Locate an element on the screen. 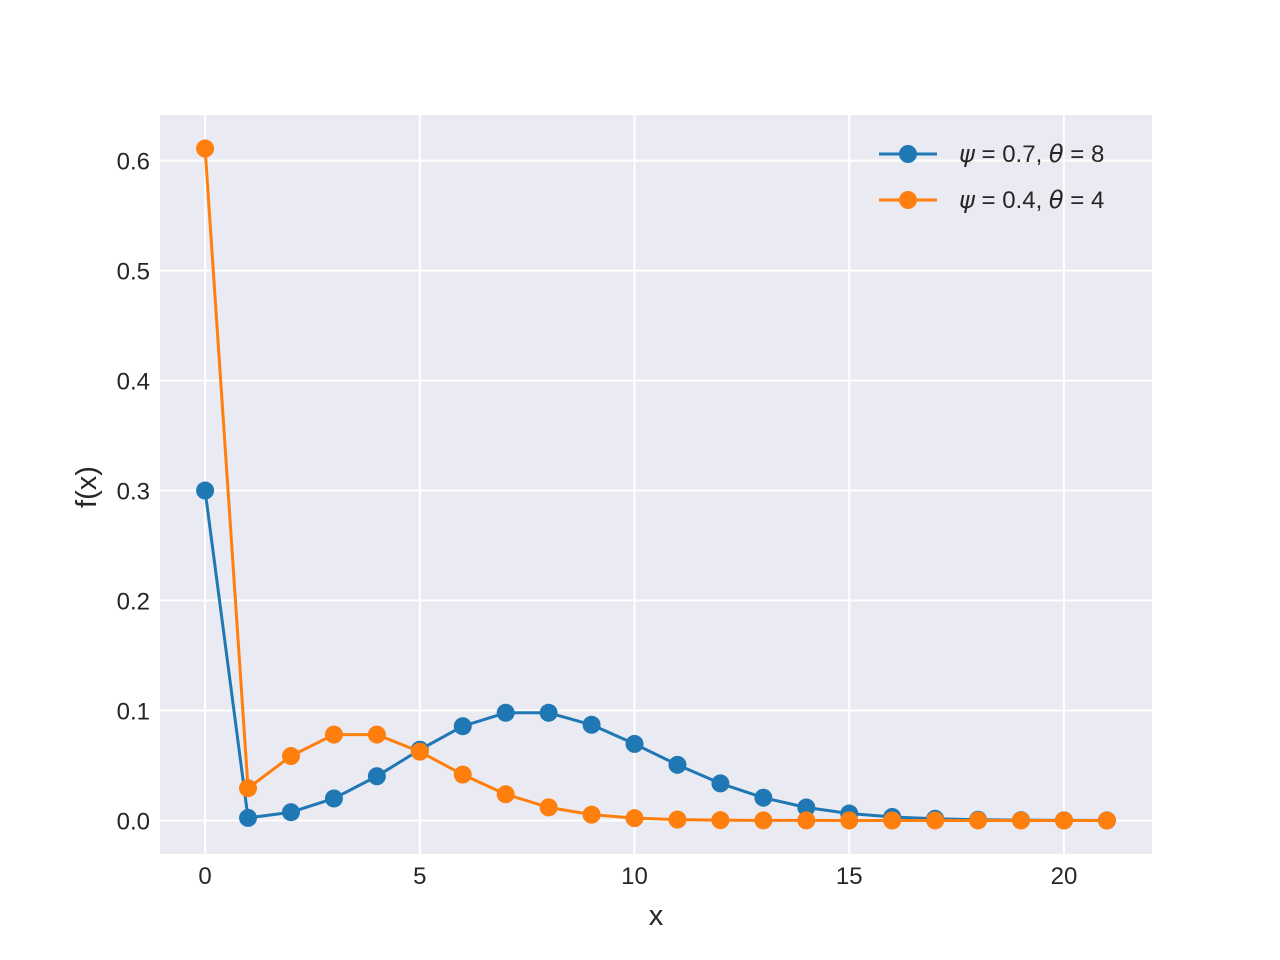 The height and width of the screenshot is (960, 1280). legend-label: ψ = 0.4, θ = 4 is located at coordinates (1031, 200).